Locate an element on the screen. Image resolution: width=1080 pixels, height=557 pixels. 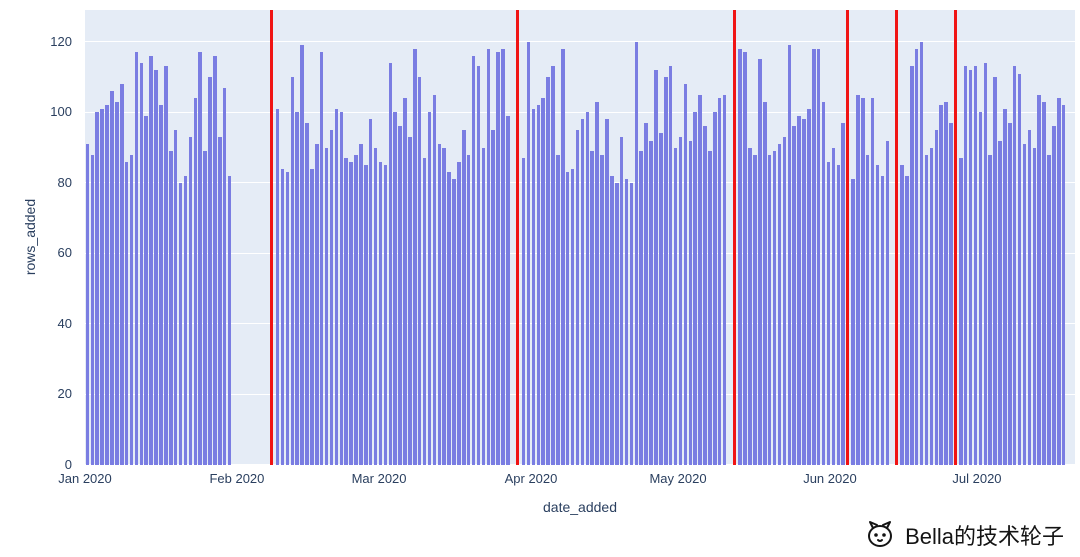
x-tick-label: Jul 2020 is located at coordinates (977, 478).